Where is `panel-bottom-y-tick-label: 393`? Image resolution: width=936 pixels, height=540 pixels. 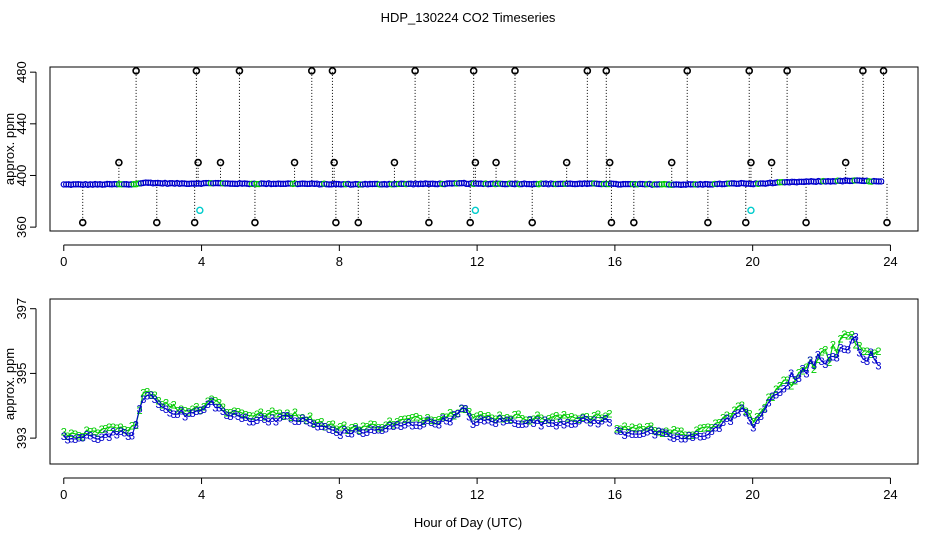
panel-bottom-y-tick-label: 393 is located at coordinates (21, 438).